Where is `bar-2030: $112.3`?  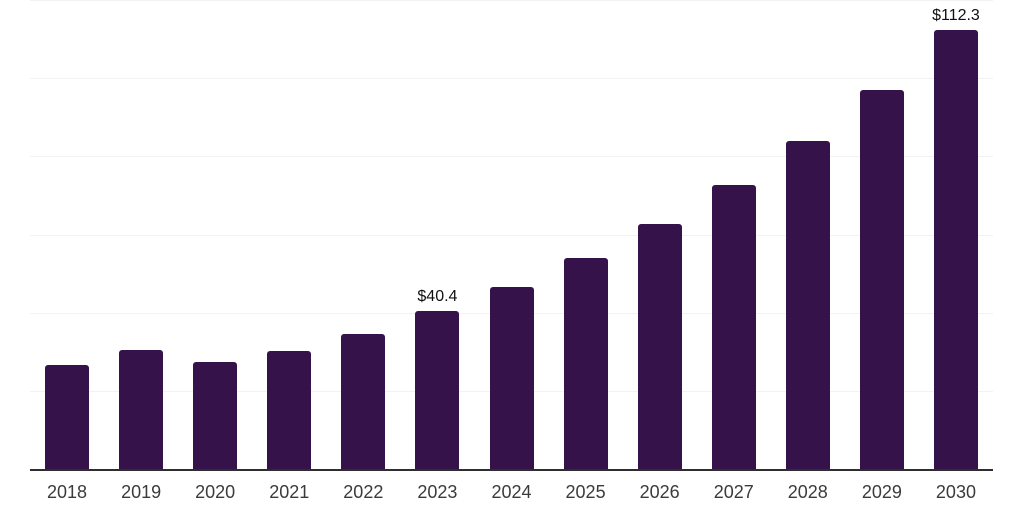
bar-2030: $112.3 is located at coordinates (956, 238).